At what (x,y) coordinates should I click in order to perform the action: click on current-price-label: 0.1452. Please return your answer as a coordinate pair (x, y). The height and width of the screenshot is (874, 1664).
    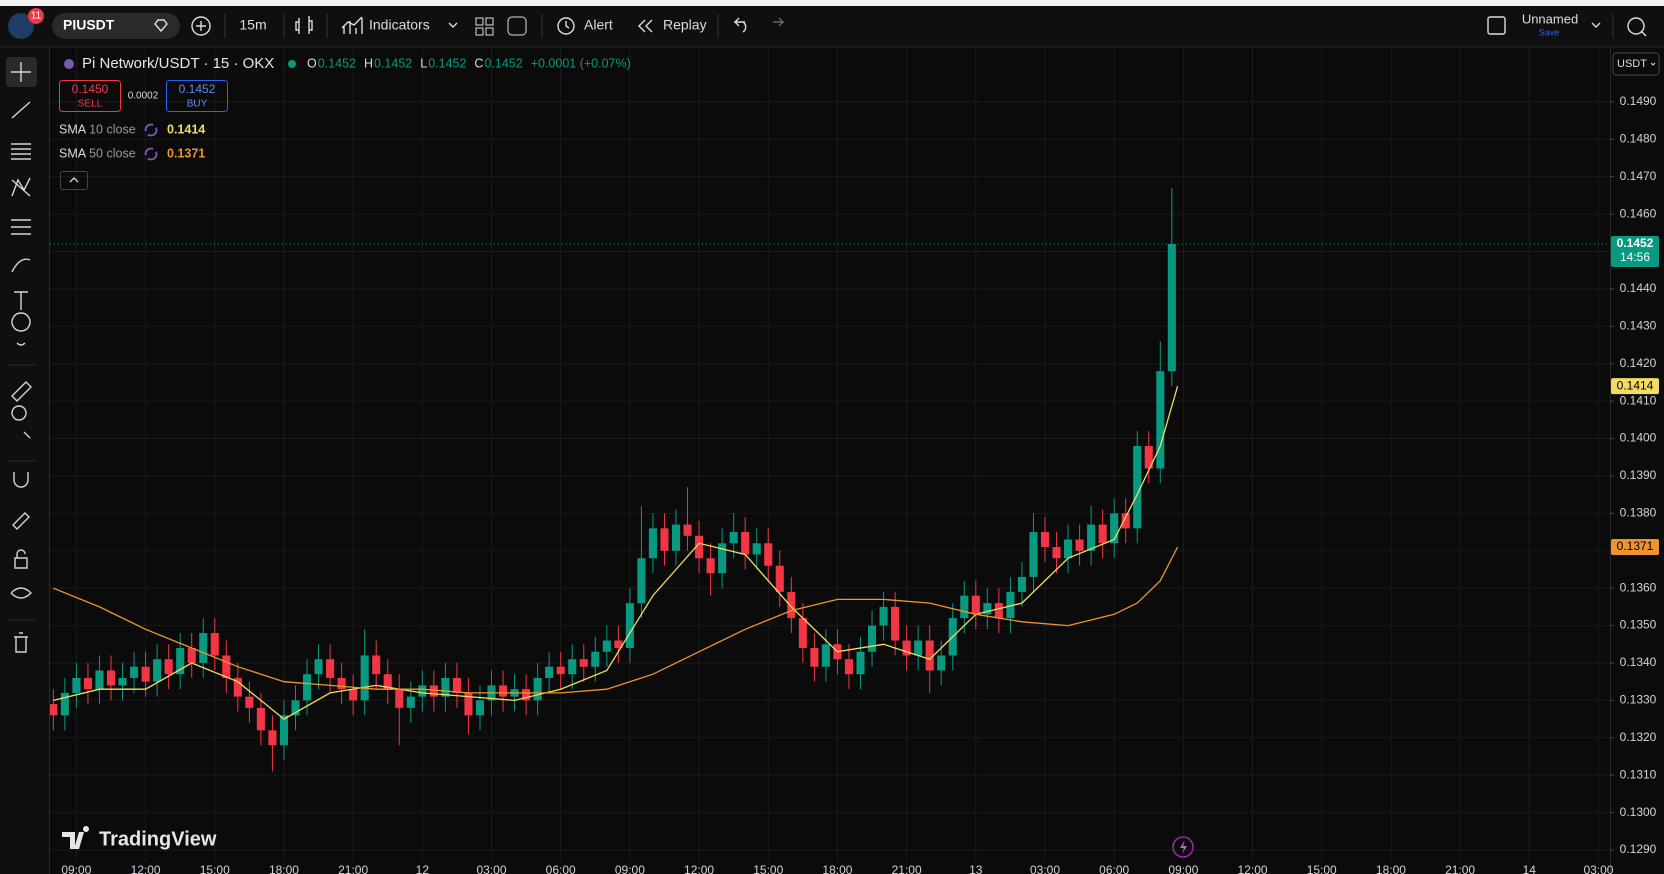
    Looking at the image, I should click on (1635, 243).